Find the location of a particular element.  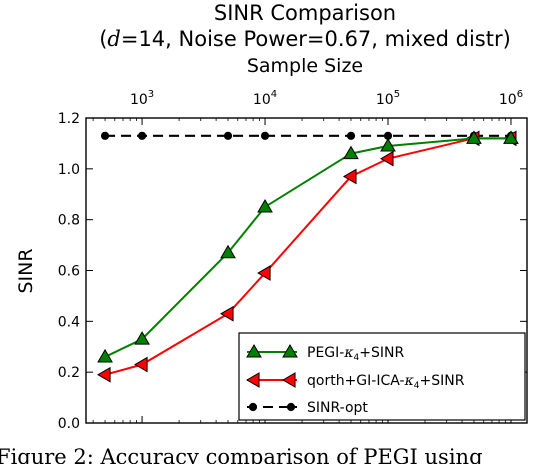

legend: PEGI-κ4+SINR qorth+GI-ICA-κ4+SINR SINR-opt is located at coordinates (382, 376).